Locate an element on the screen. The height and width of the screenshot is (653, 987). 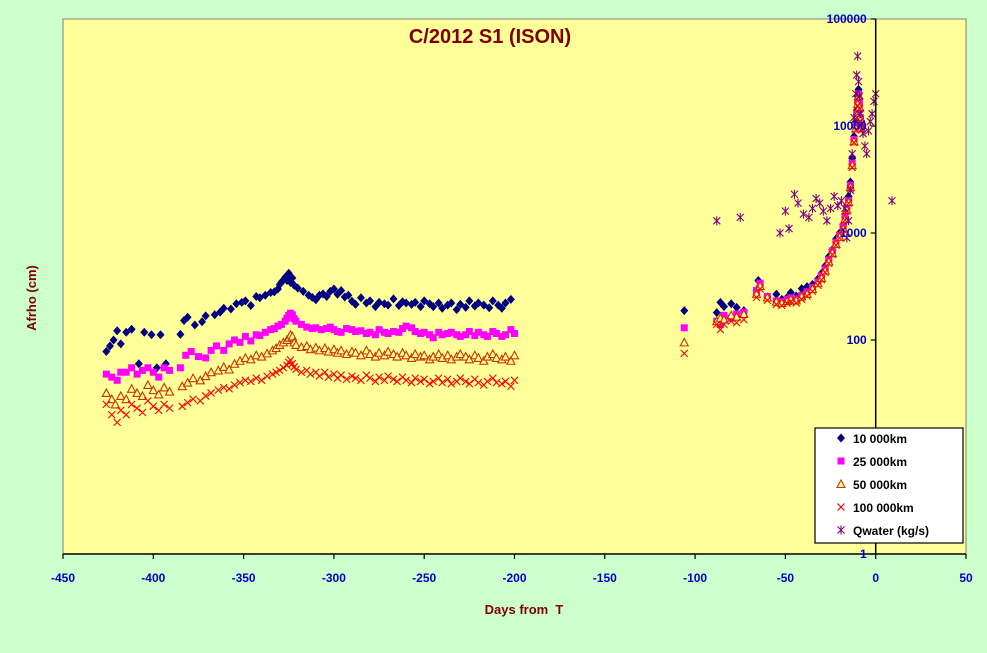
x-tick-label: -350 is located at coordinates (244, 578).